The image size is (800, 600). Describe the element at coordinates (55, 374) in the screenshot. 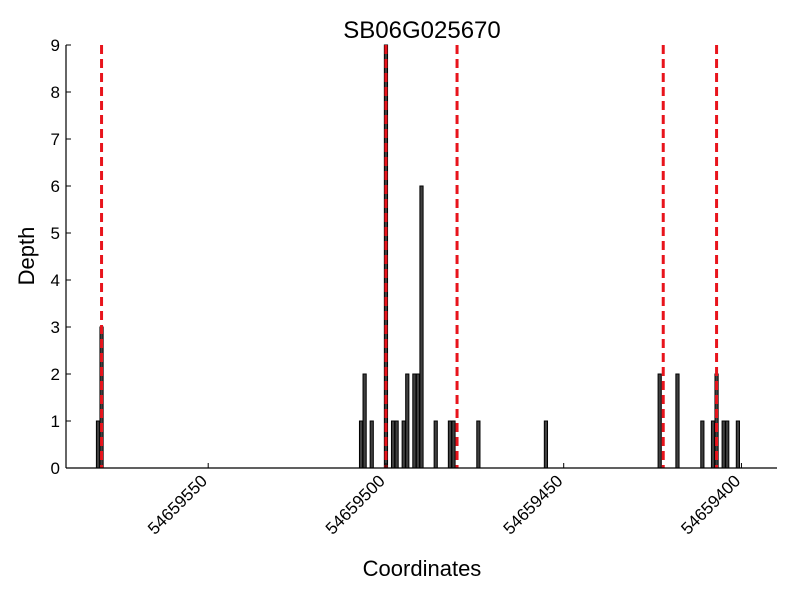

I see `y-tick-label: 2` at that location.